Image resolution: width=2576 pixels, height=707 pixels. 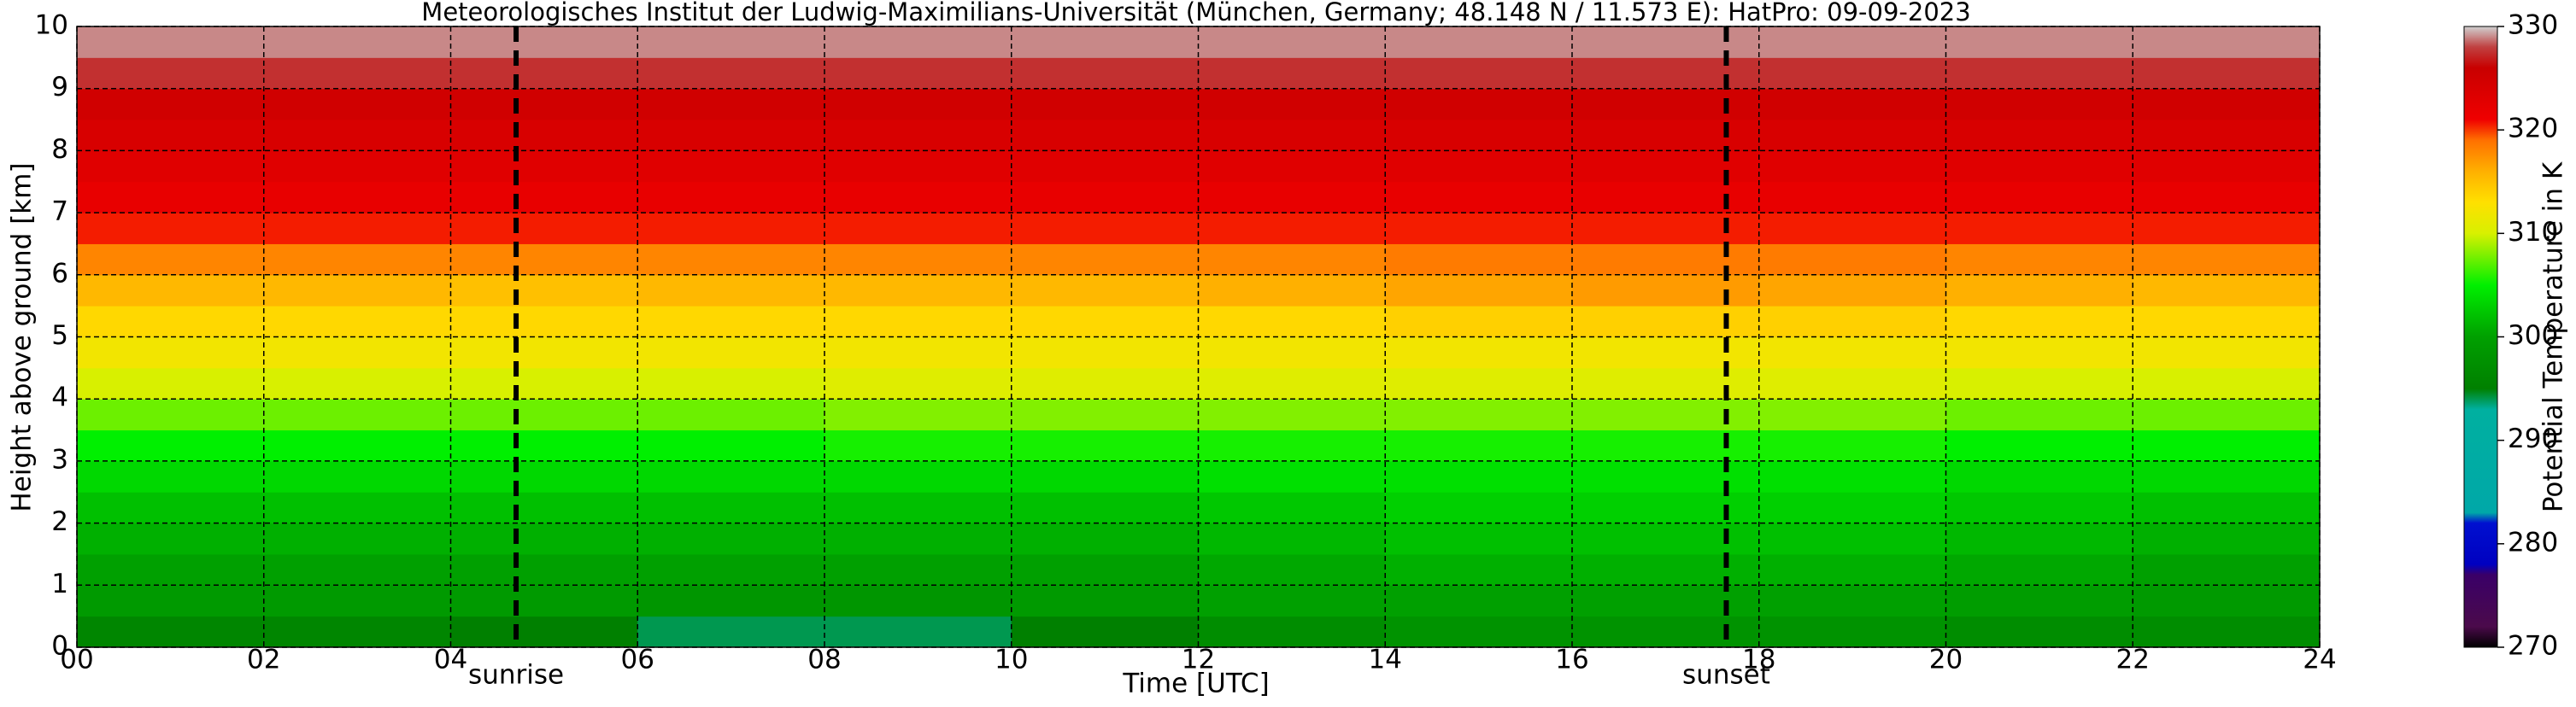 What do you see at coordinates (51, 25) in the screenshot?
I see `y-tick-label: 10` at bounding box center [51, 25].